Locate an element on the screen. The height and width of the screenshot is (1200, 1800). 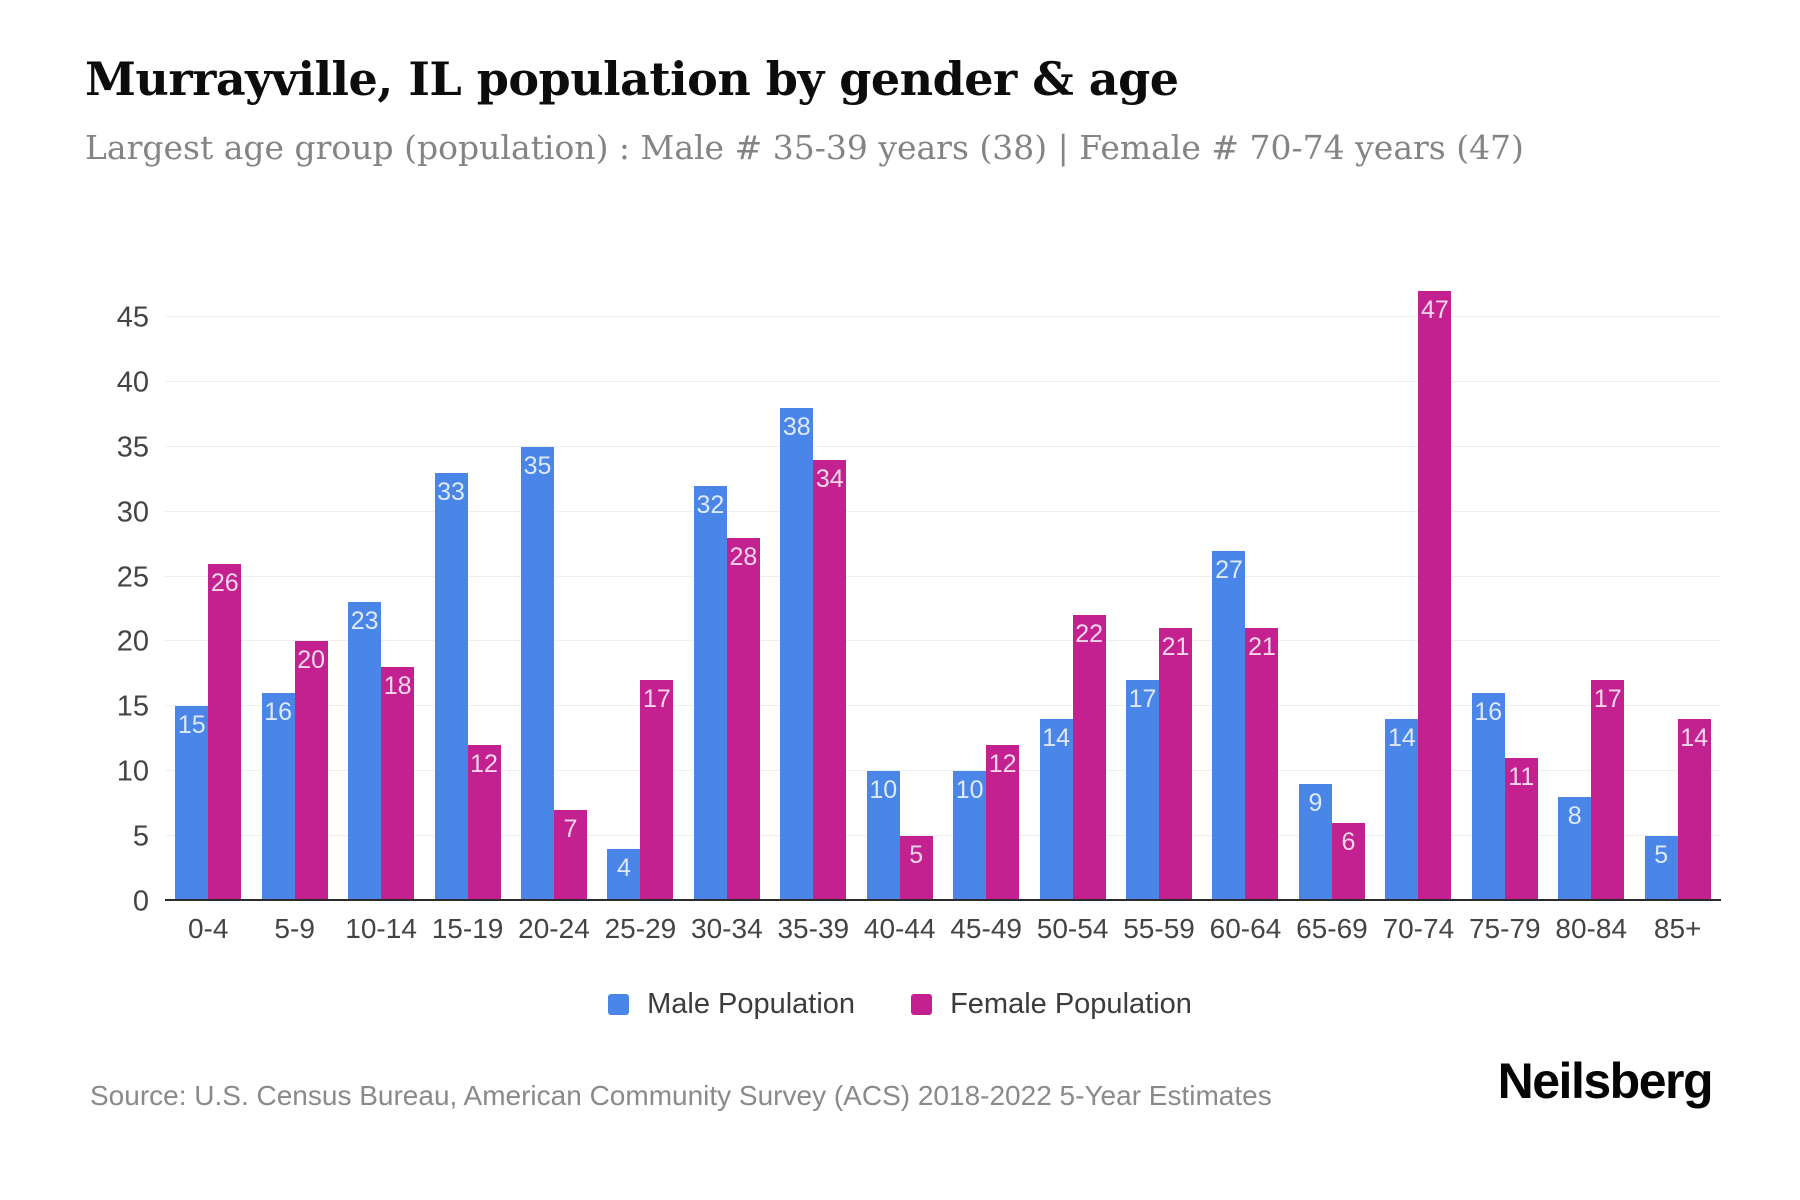
female-bar-35-39: 34 is located at coordinates (830, 680).